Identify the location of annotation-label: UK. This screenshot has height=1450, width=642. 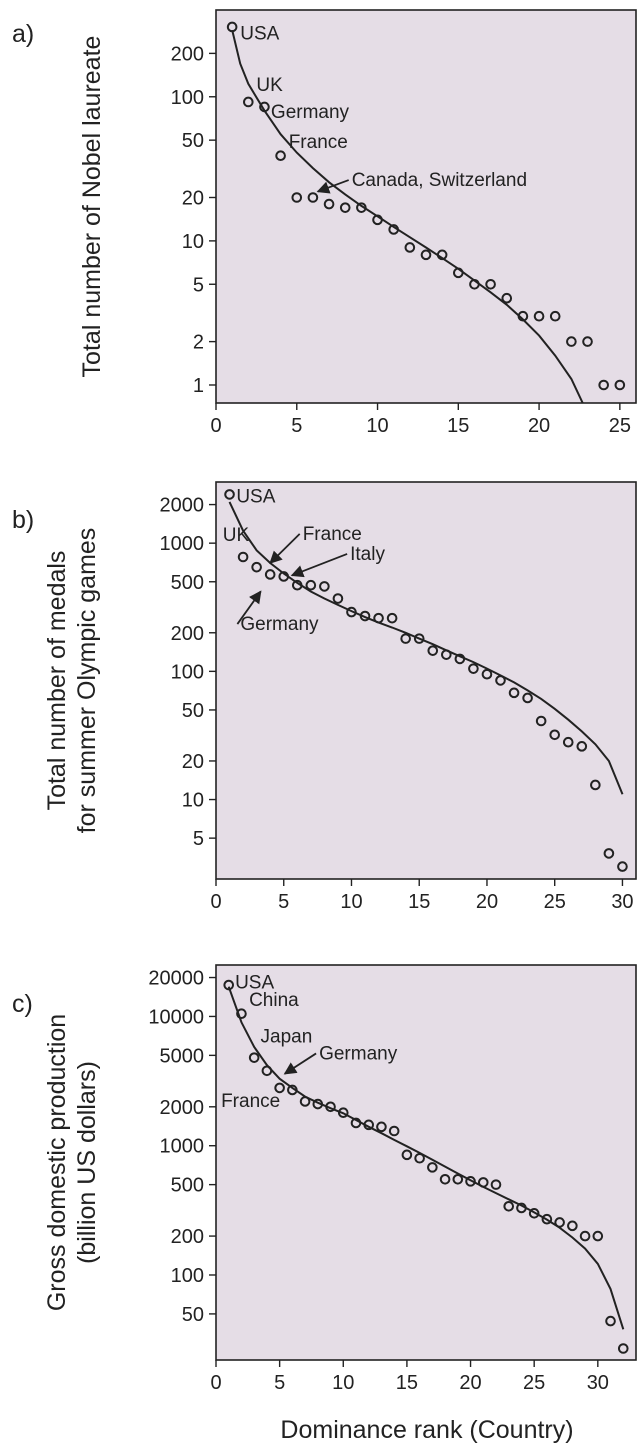
(236, 535).